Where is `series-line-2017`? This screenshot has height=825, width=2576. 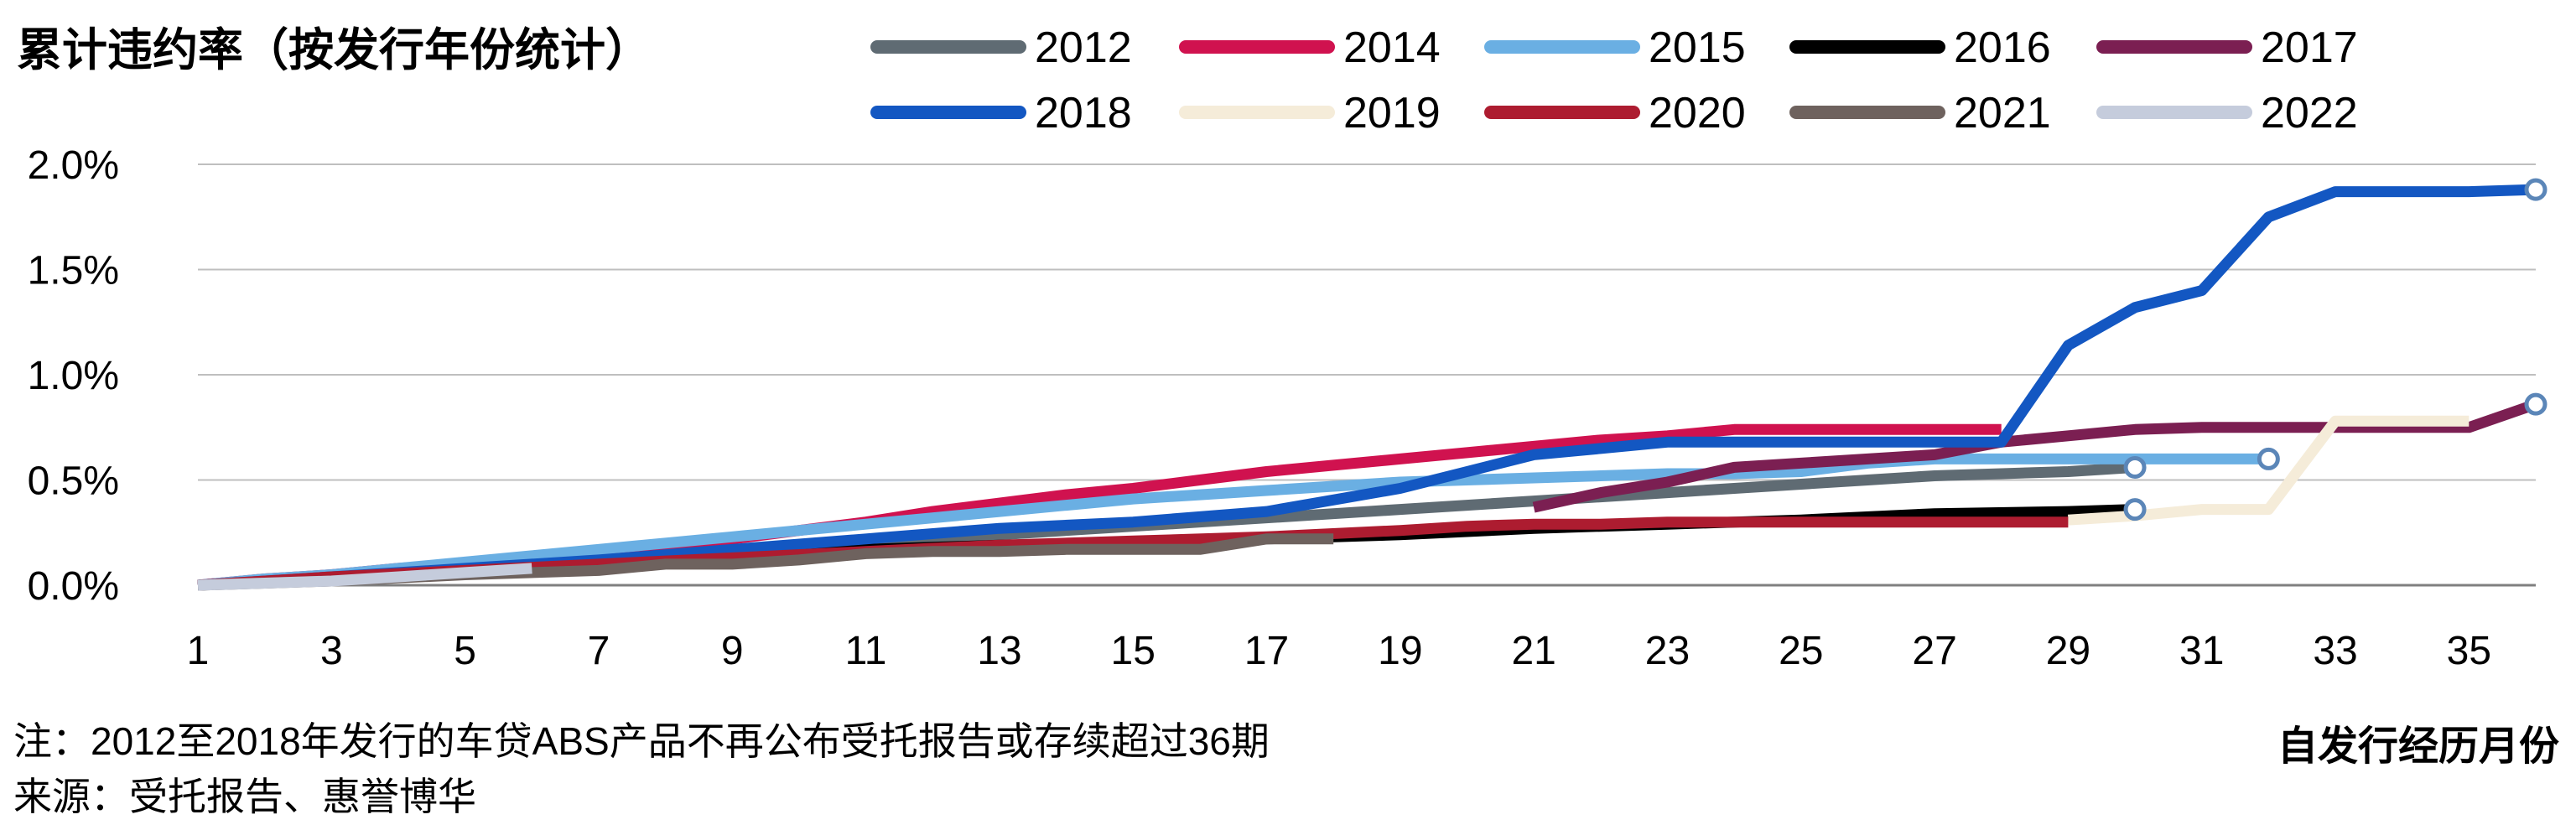
series-line-2017 is located at coordinates (2035, 455).